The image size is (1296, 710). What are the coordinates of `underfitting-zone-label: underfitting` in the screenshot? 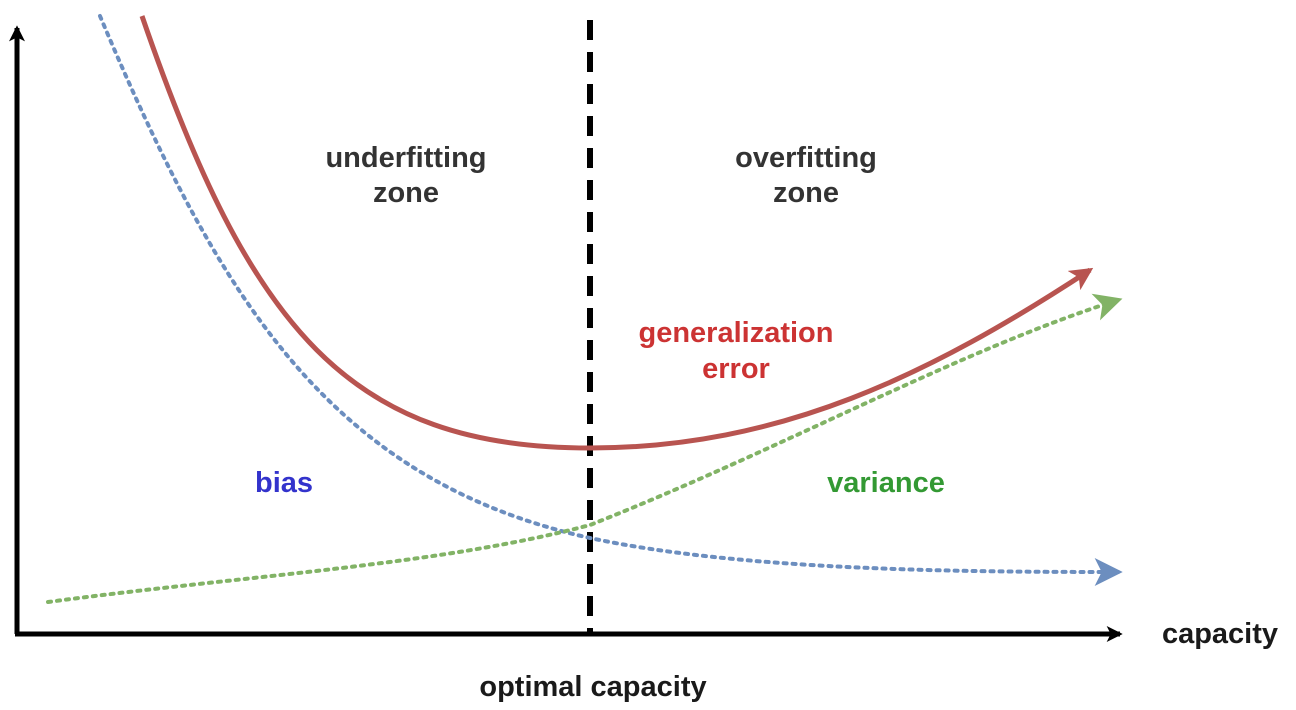 It's located at (405, 158).